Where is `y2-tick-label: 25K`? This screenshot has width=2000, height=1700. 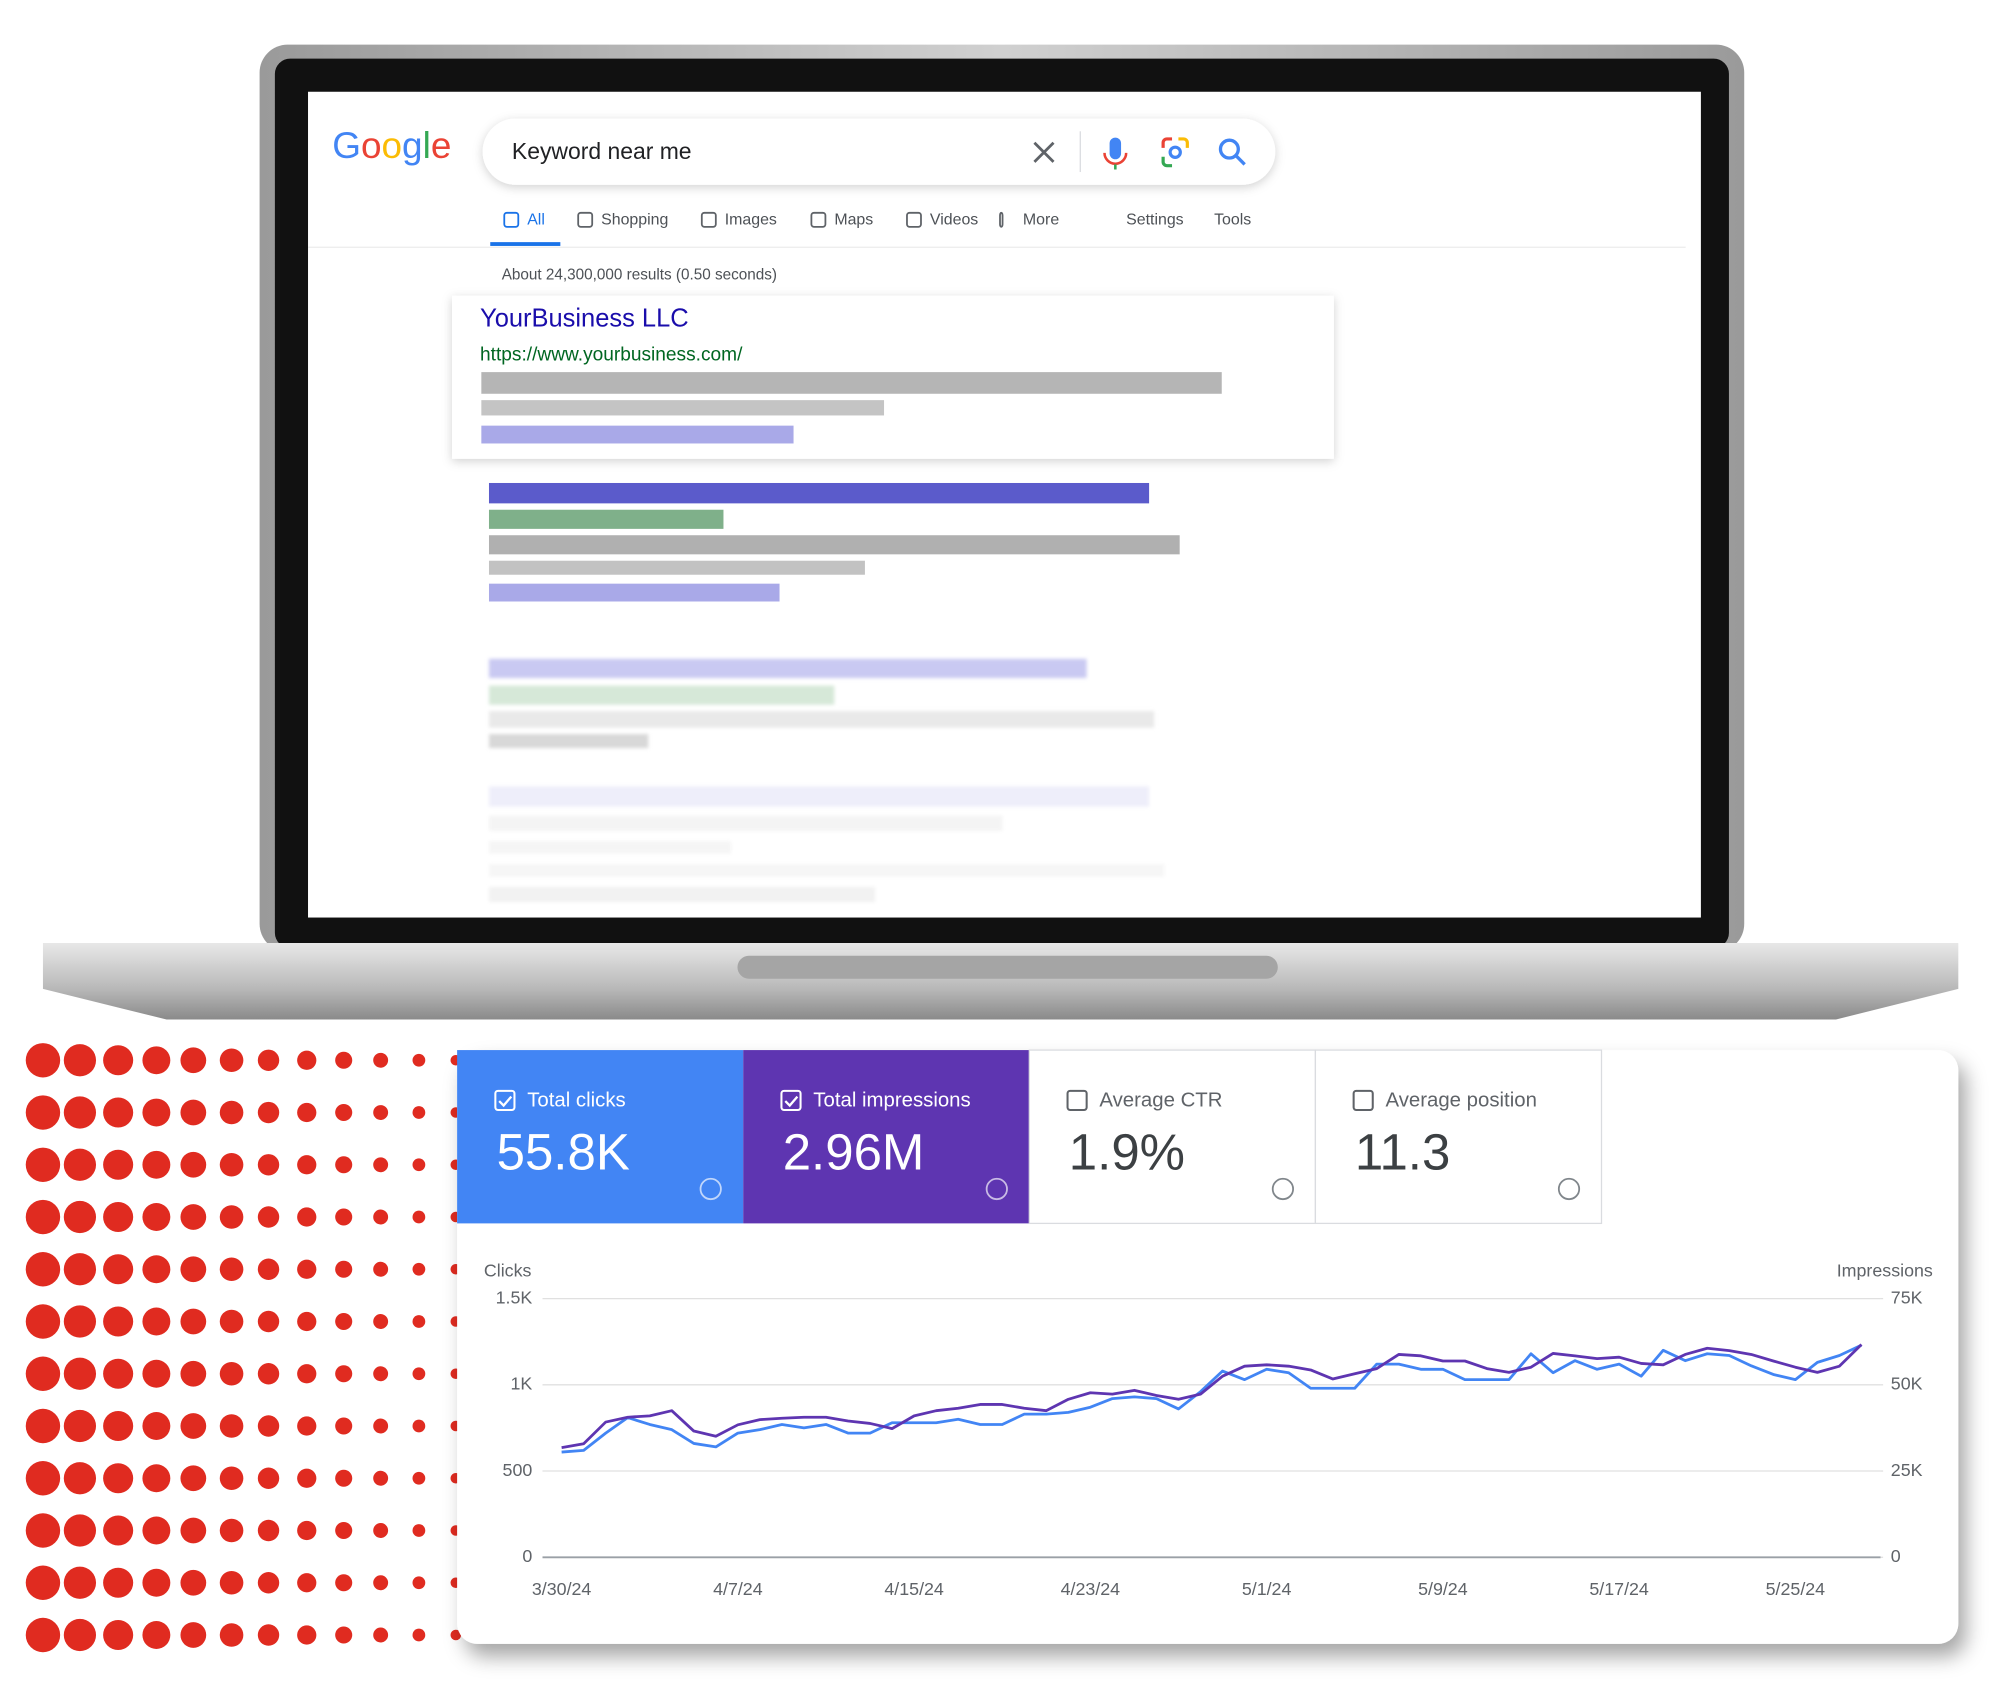
y2-tick-label: 25K is located at coordinates (1907, 1470).